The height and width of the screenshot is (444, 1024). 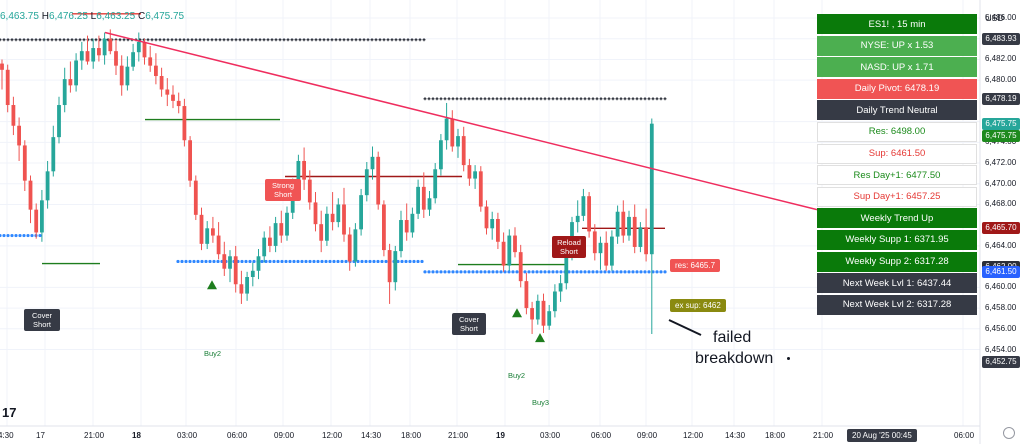 I want to click on y-tick-2: 6,482.00, so click(x=1001, y=59).